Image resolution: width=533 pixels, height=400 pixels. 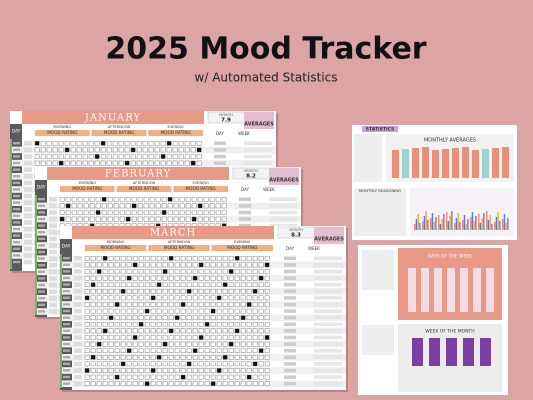 What do you see at coordinates (380, 130) in the screenshot?
I see `stats-title: STATISTICS` at bounding box center [380, 130].